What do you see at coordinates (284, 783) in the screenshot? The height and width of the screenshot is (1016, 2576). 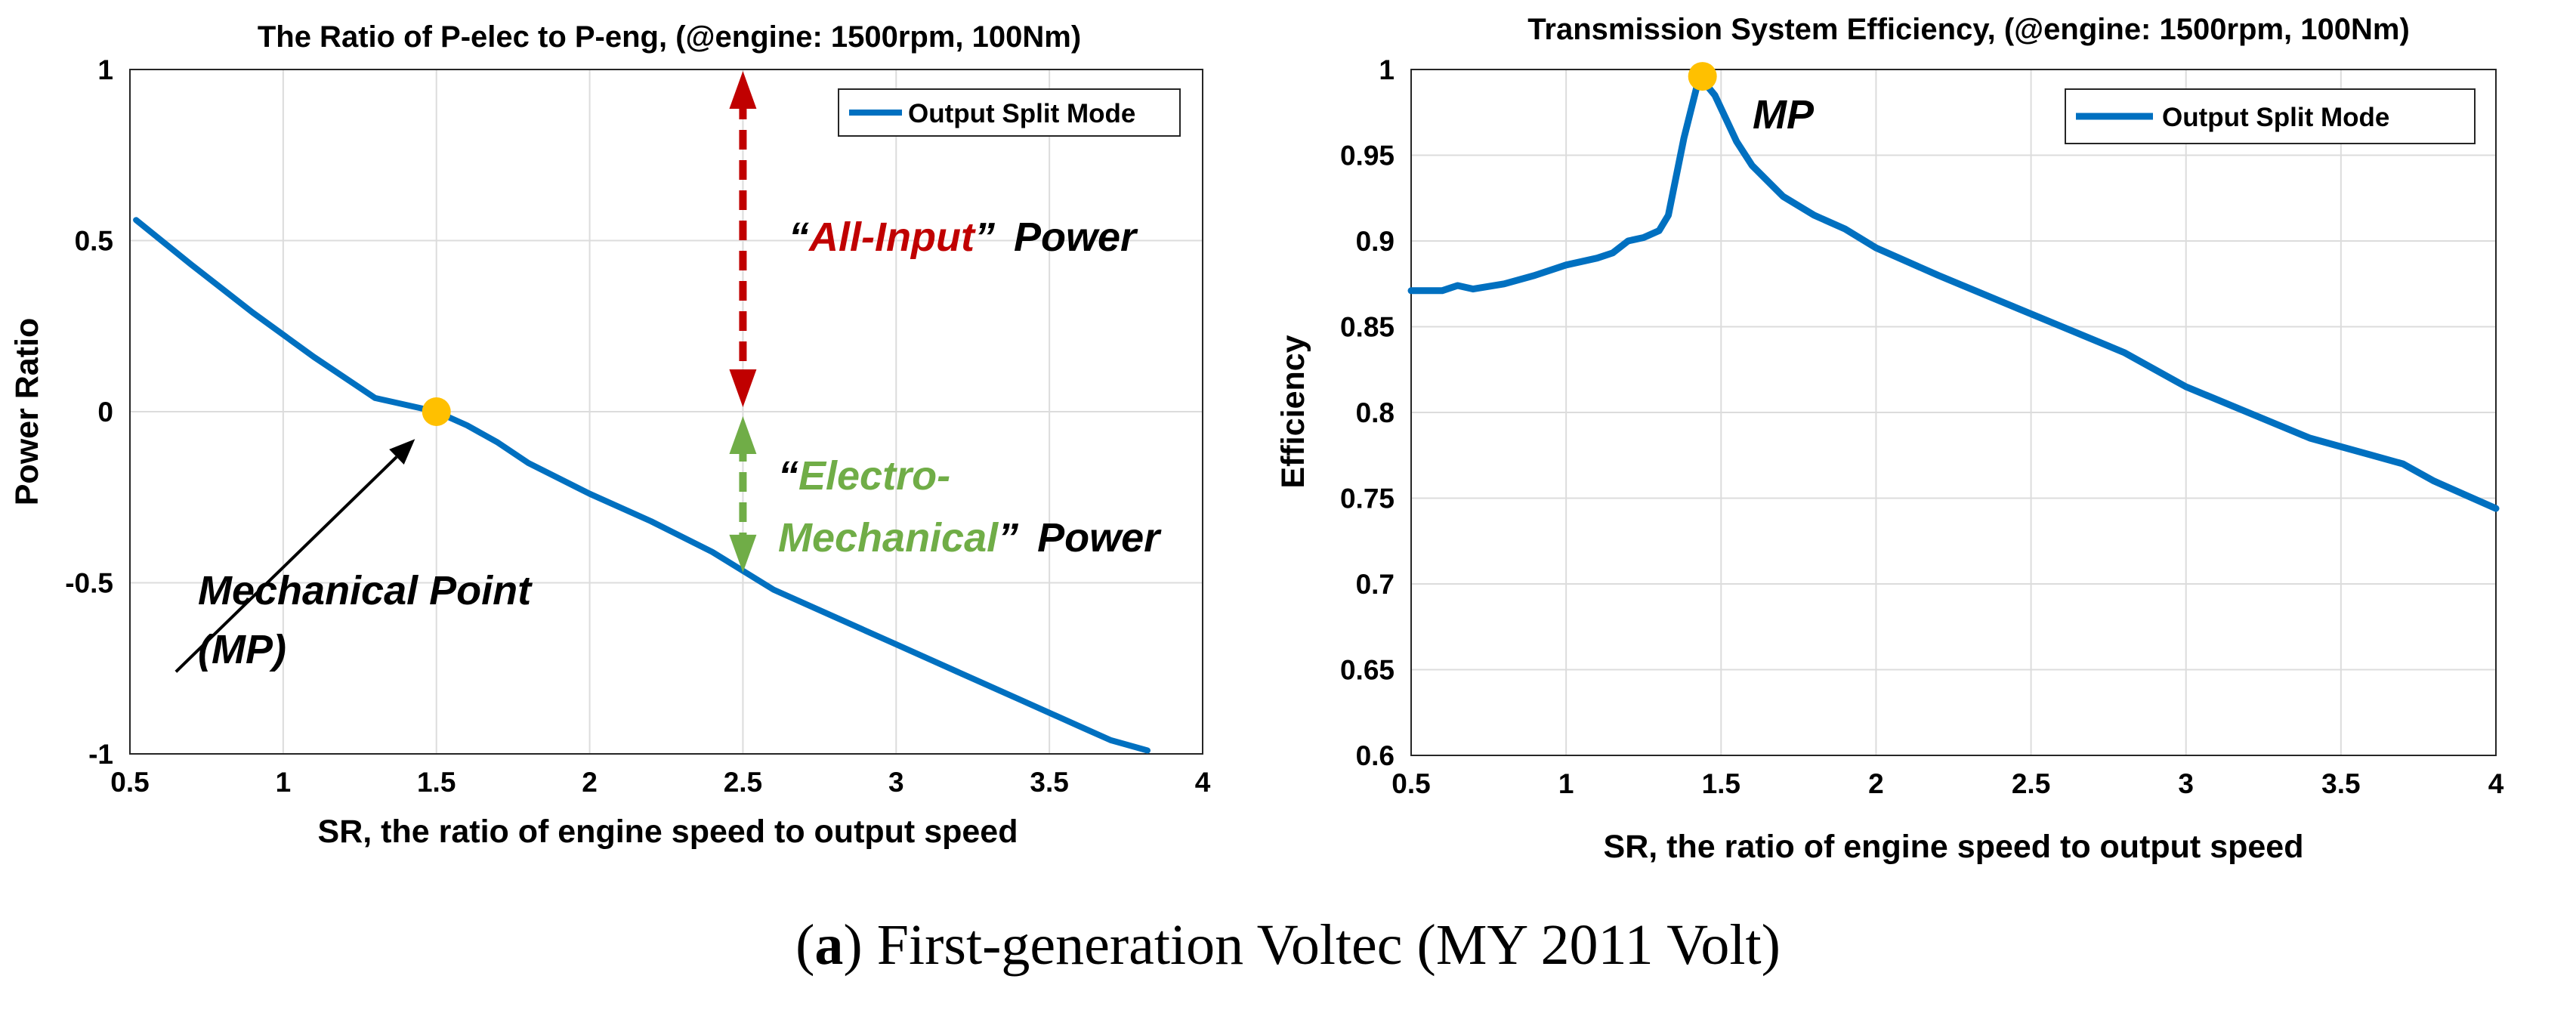 I see `power-ratio-x-tick-label: 1` at bounding box center [284, 783].